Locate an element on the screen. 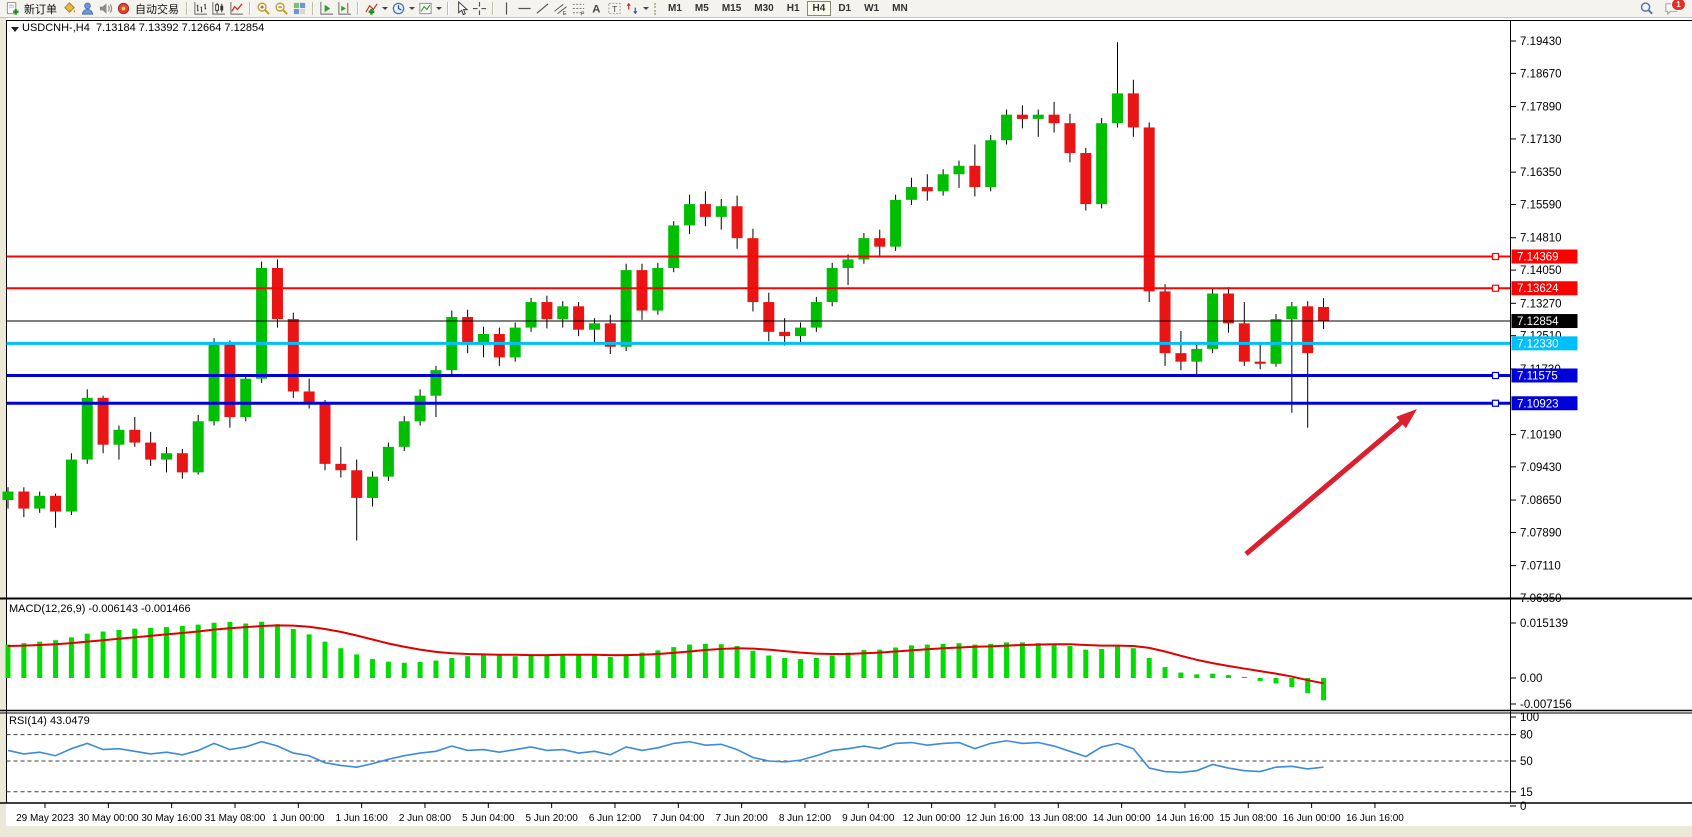 The image size is (1692, 837). timeframe-m15: M15 is located at coordinates (731, 8).